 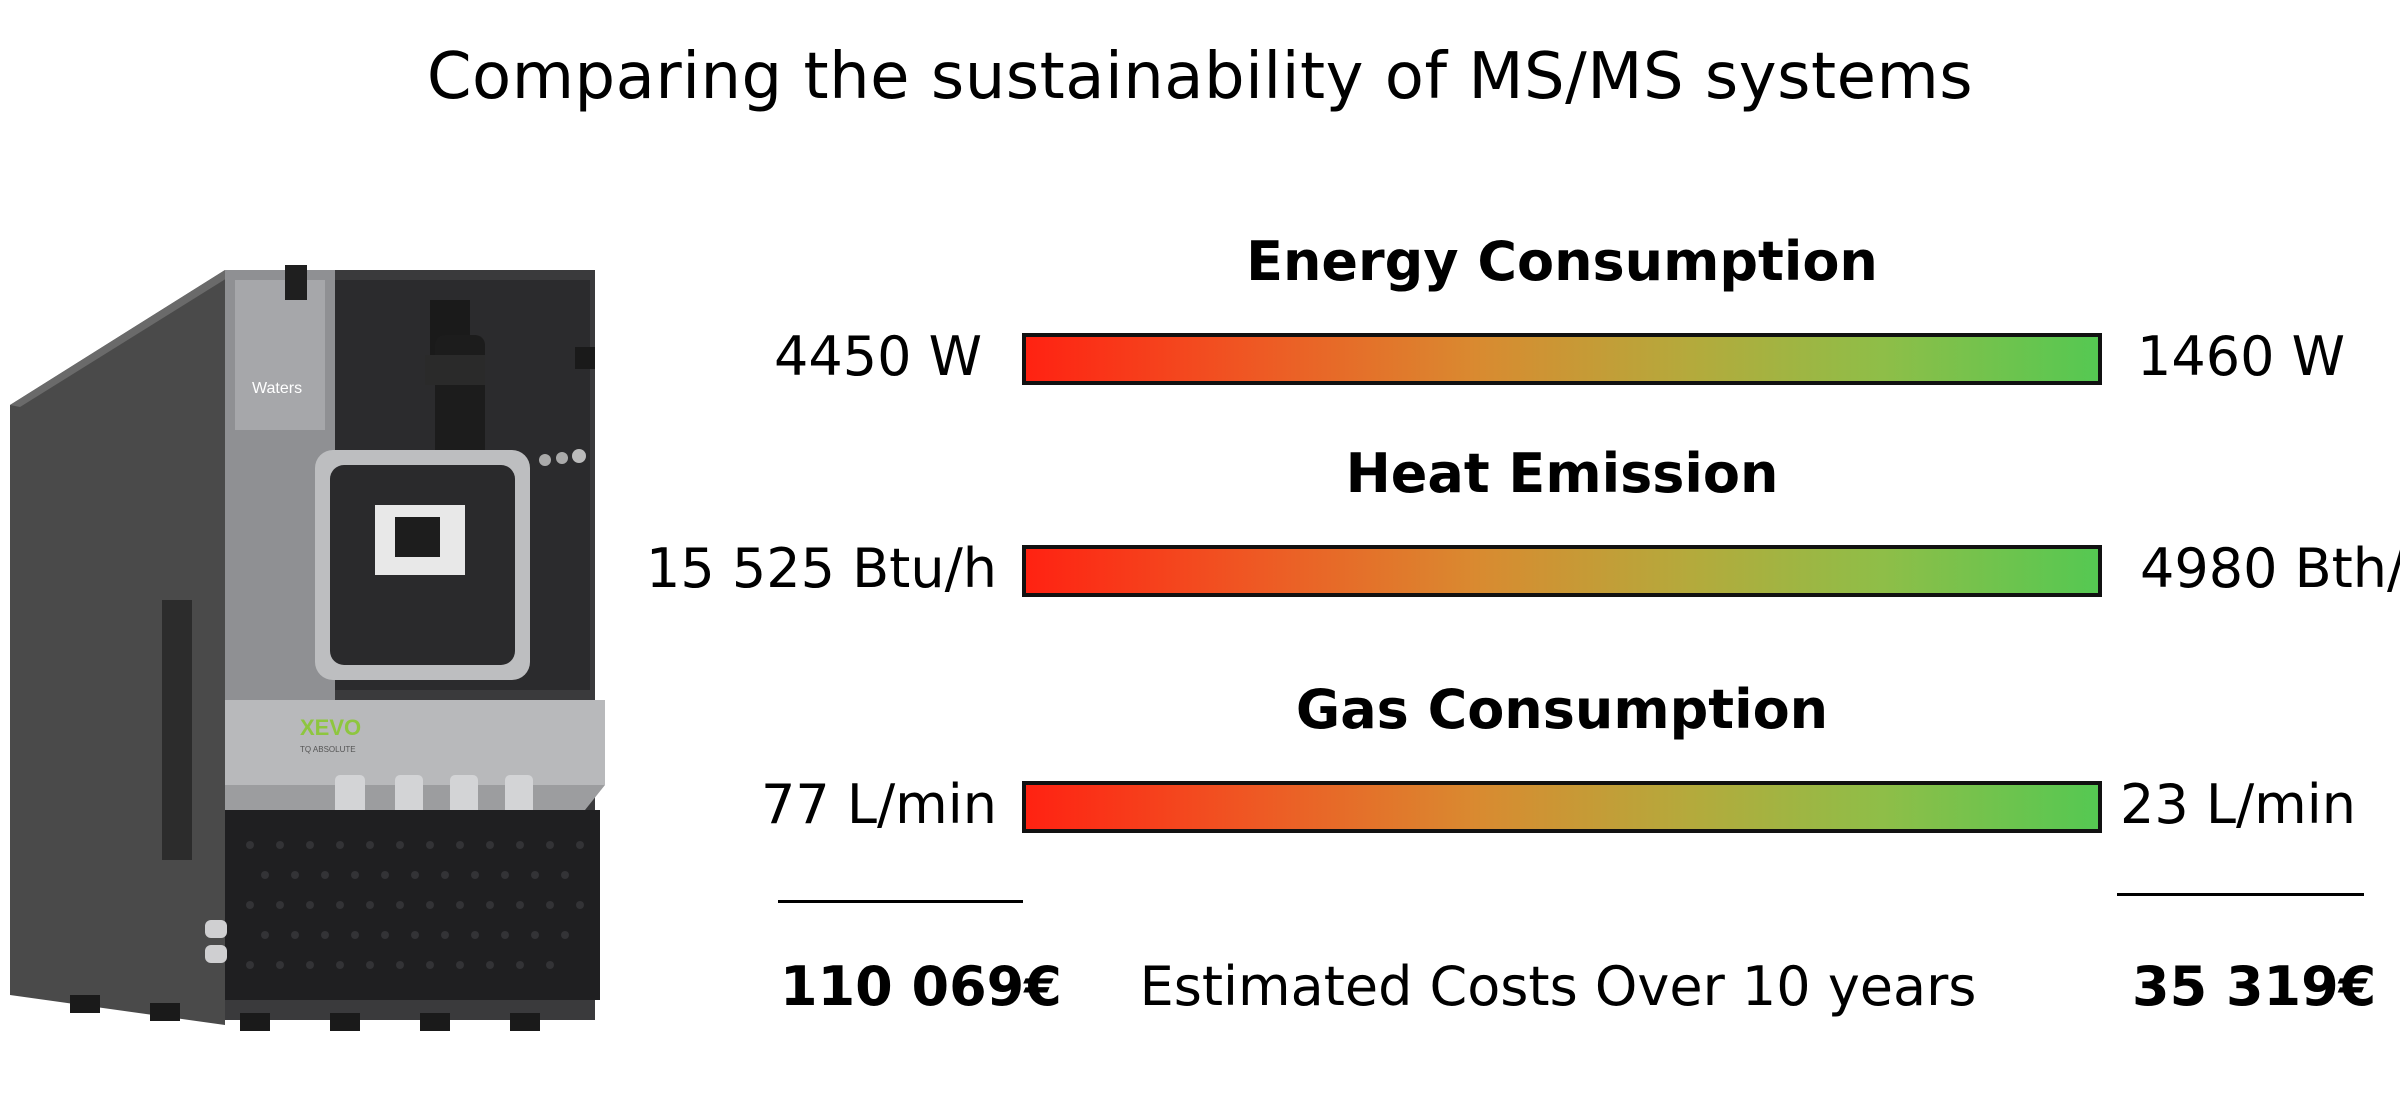 What do you see at coordinates (1562, 709) in the screenshot?
I see `gas-consumption-title: Gas Consumption` at bounding box center [1562, 709].